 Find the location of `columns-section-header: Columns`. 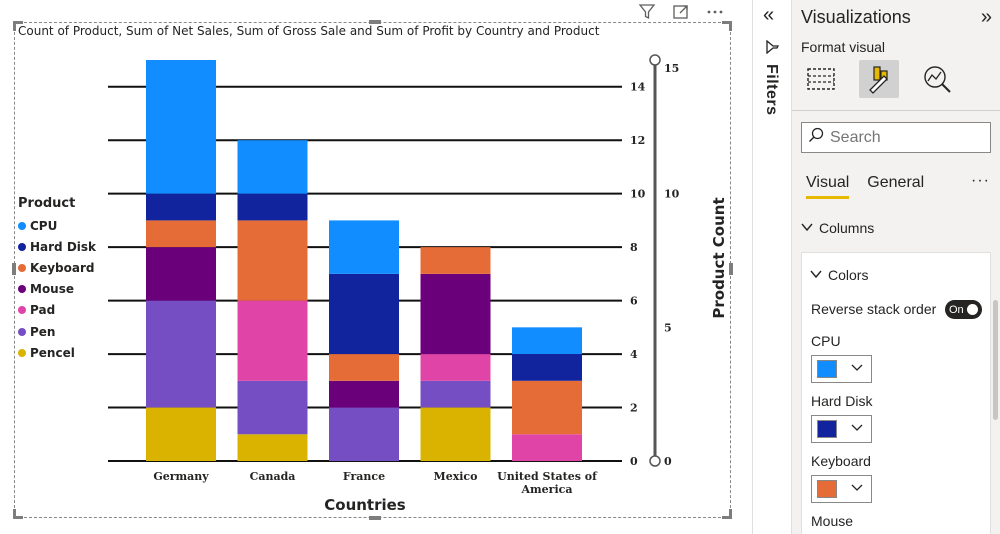

columns-section-header: Columns is located at coordinates (837, 228).